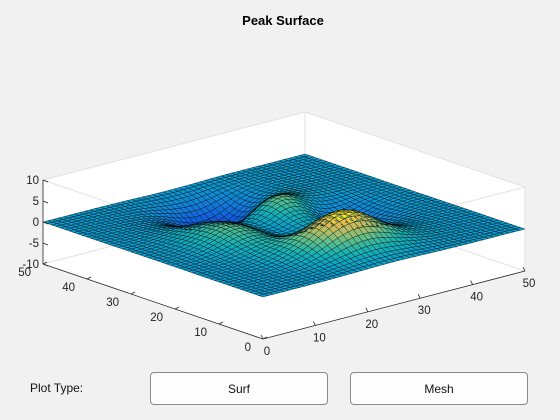  Describe the element at coordinates (248, 348) in the screenshot. I see `y-tick-label: 0` at that location.